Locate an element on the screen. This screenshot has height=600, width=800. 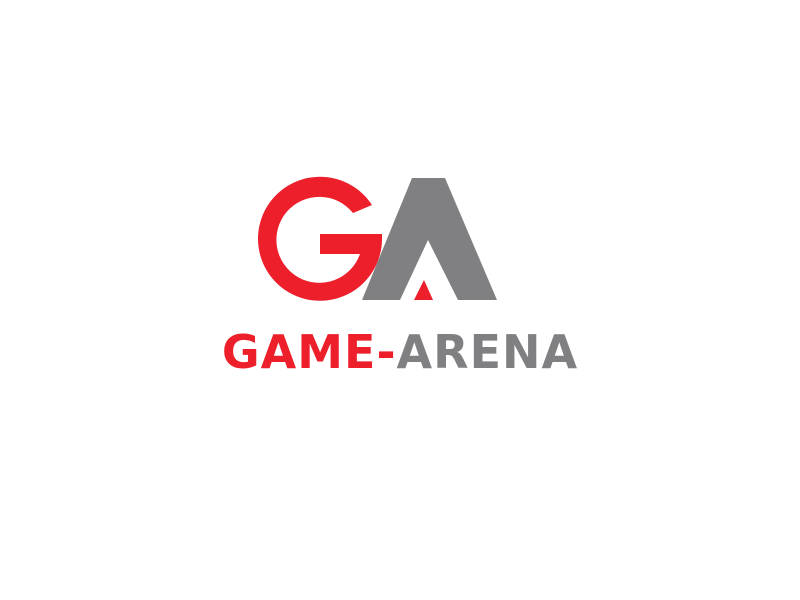
monogram-letter-a is located at coordinates (429, 239).